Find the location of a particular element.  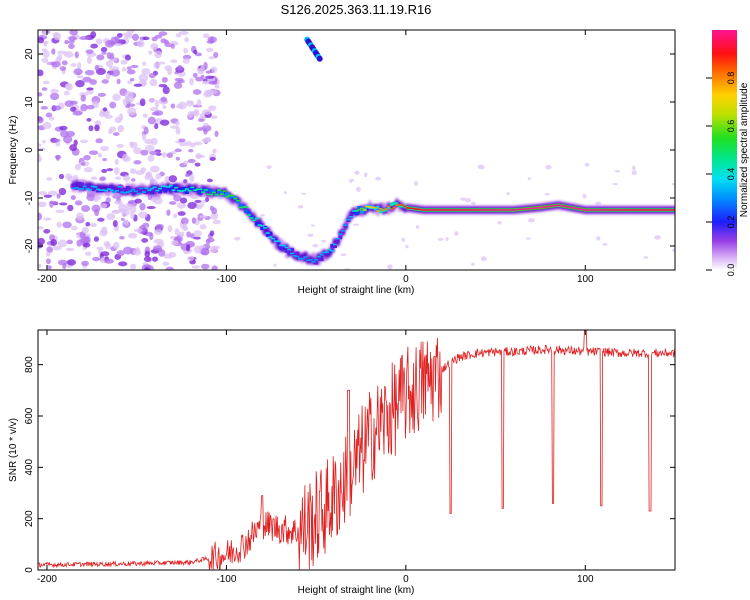

colorbar-tick-label: 0.0 is located at coordinates (731, 270).